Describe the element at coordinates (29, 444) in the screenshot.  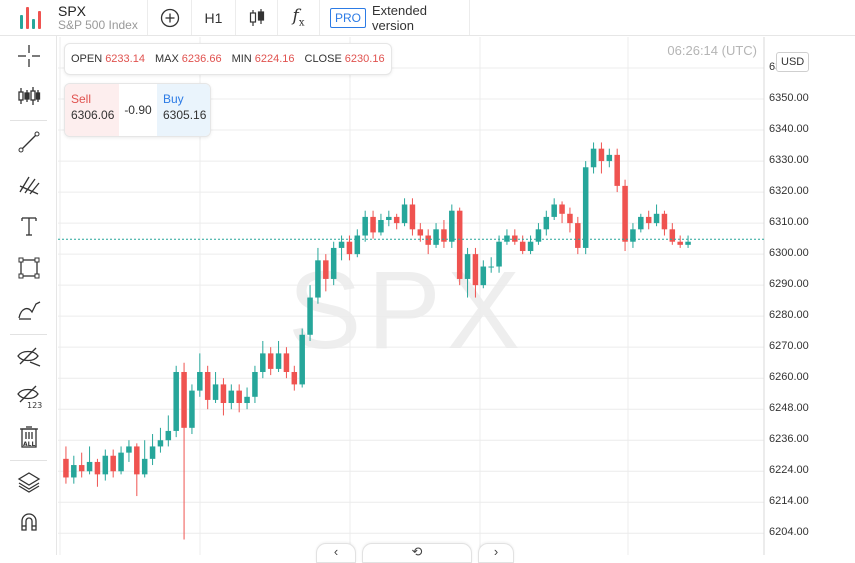
I see `svg-text: ALL` at that location.